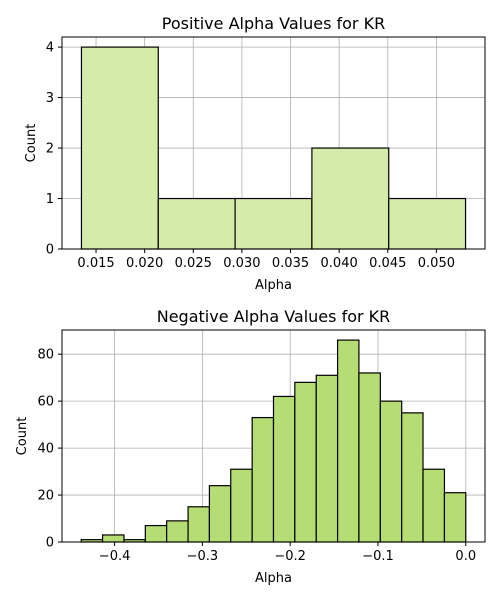 Image resolution: width=500 pixels, height=600 pixels. Describe the element at coordinates (50, 199) in the screenshot. I see `y-tick-label: 1` at that location.